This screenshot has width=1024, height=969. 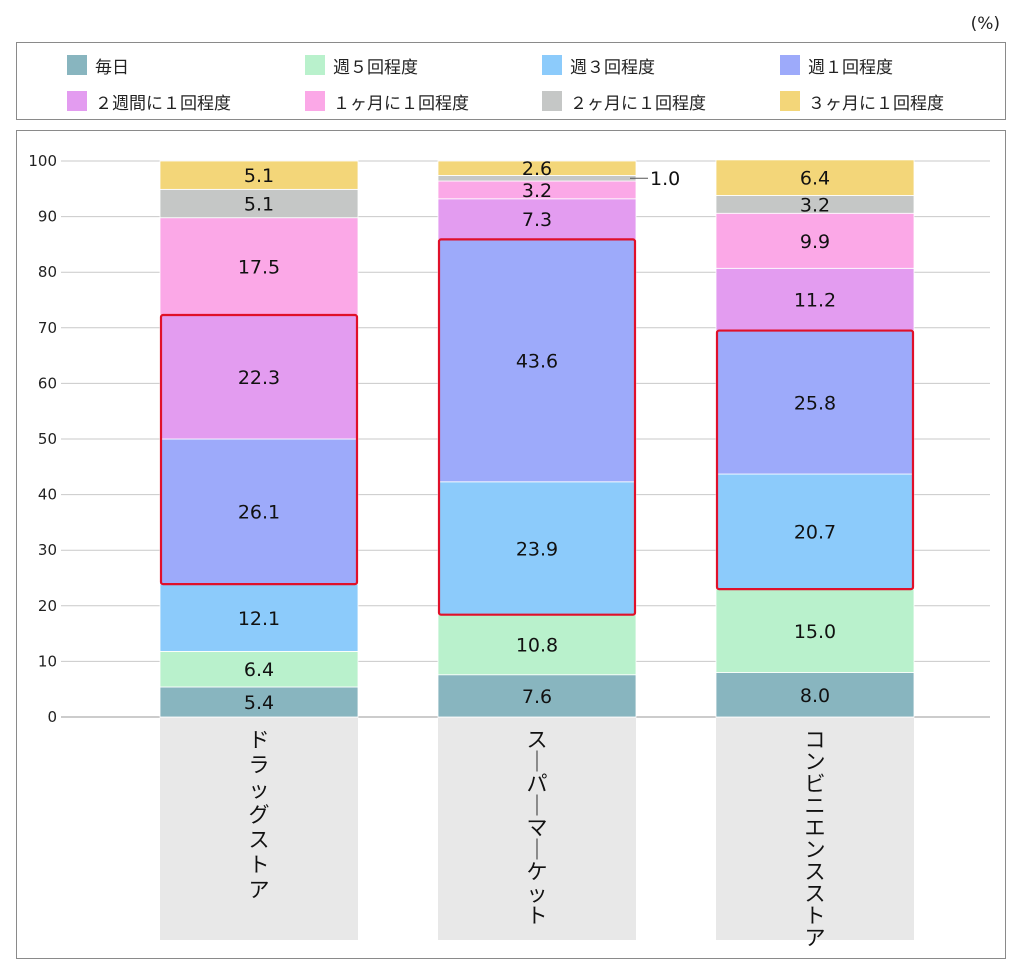 I want to click on category-label: コンビニエンスストア, so click(x=815, y=839).